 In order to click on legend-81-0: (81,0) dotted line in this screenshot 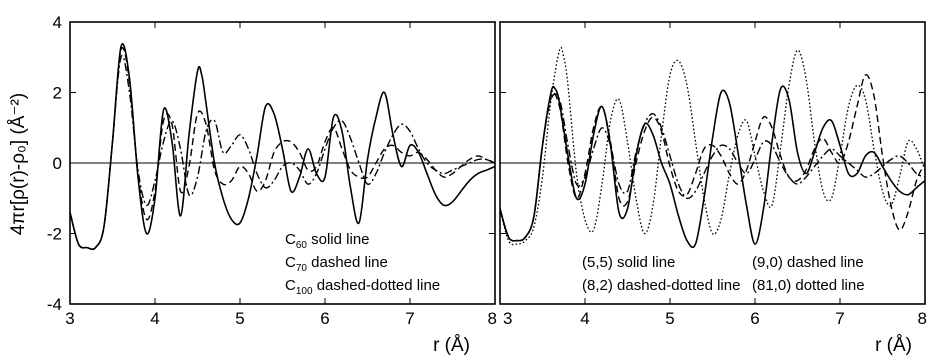, I will do `click(808, 285)`.